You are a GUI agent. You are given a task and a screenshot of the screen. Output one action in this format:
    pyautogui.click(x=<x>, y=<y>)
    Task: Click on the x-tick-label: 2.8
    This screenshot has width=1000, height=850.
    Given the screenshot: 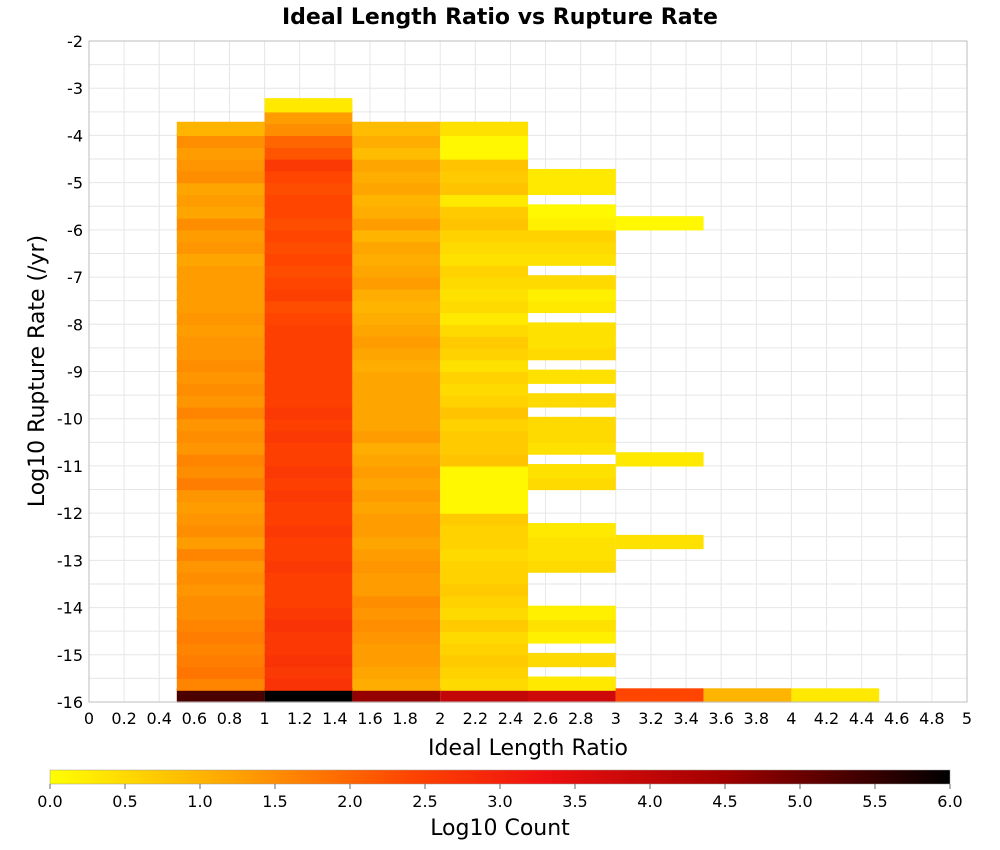 What is the action you would take?
    pyautogui.click(x=580, y=718)
    